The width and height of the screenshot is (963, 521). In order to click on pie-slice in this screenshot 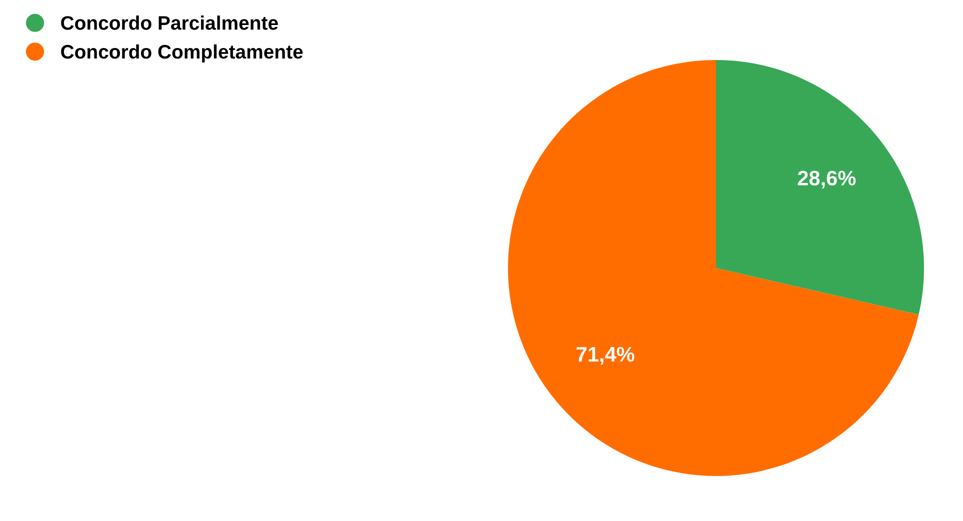, I will do `click(820, 187)`.